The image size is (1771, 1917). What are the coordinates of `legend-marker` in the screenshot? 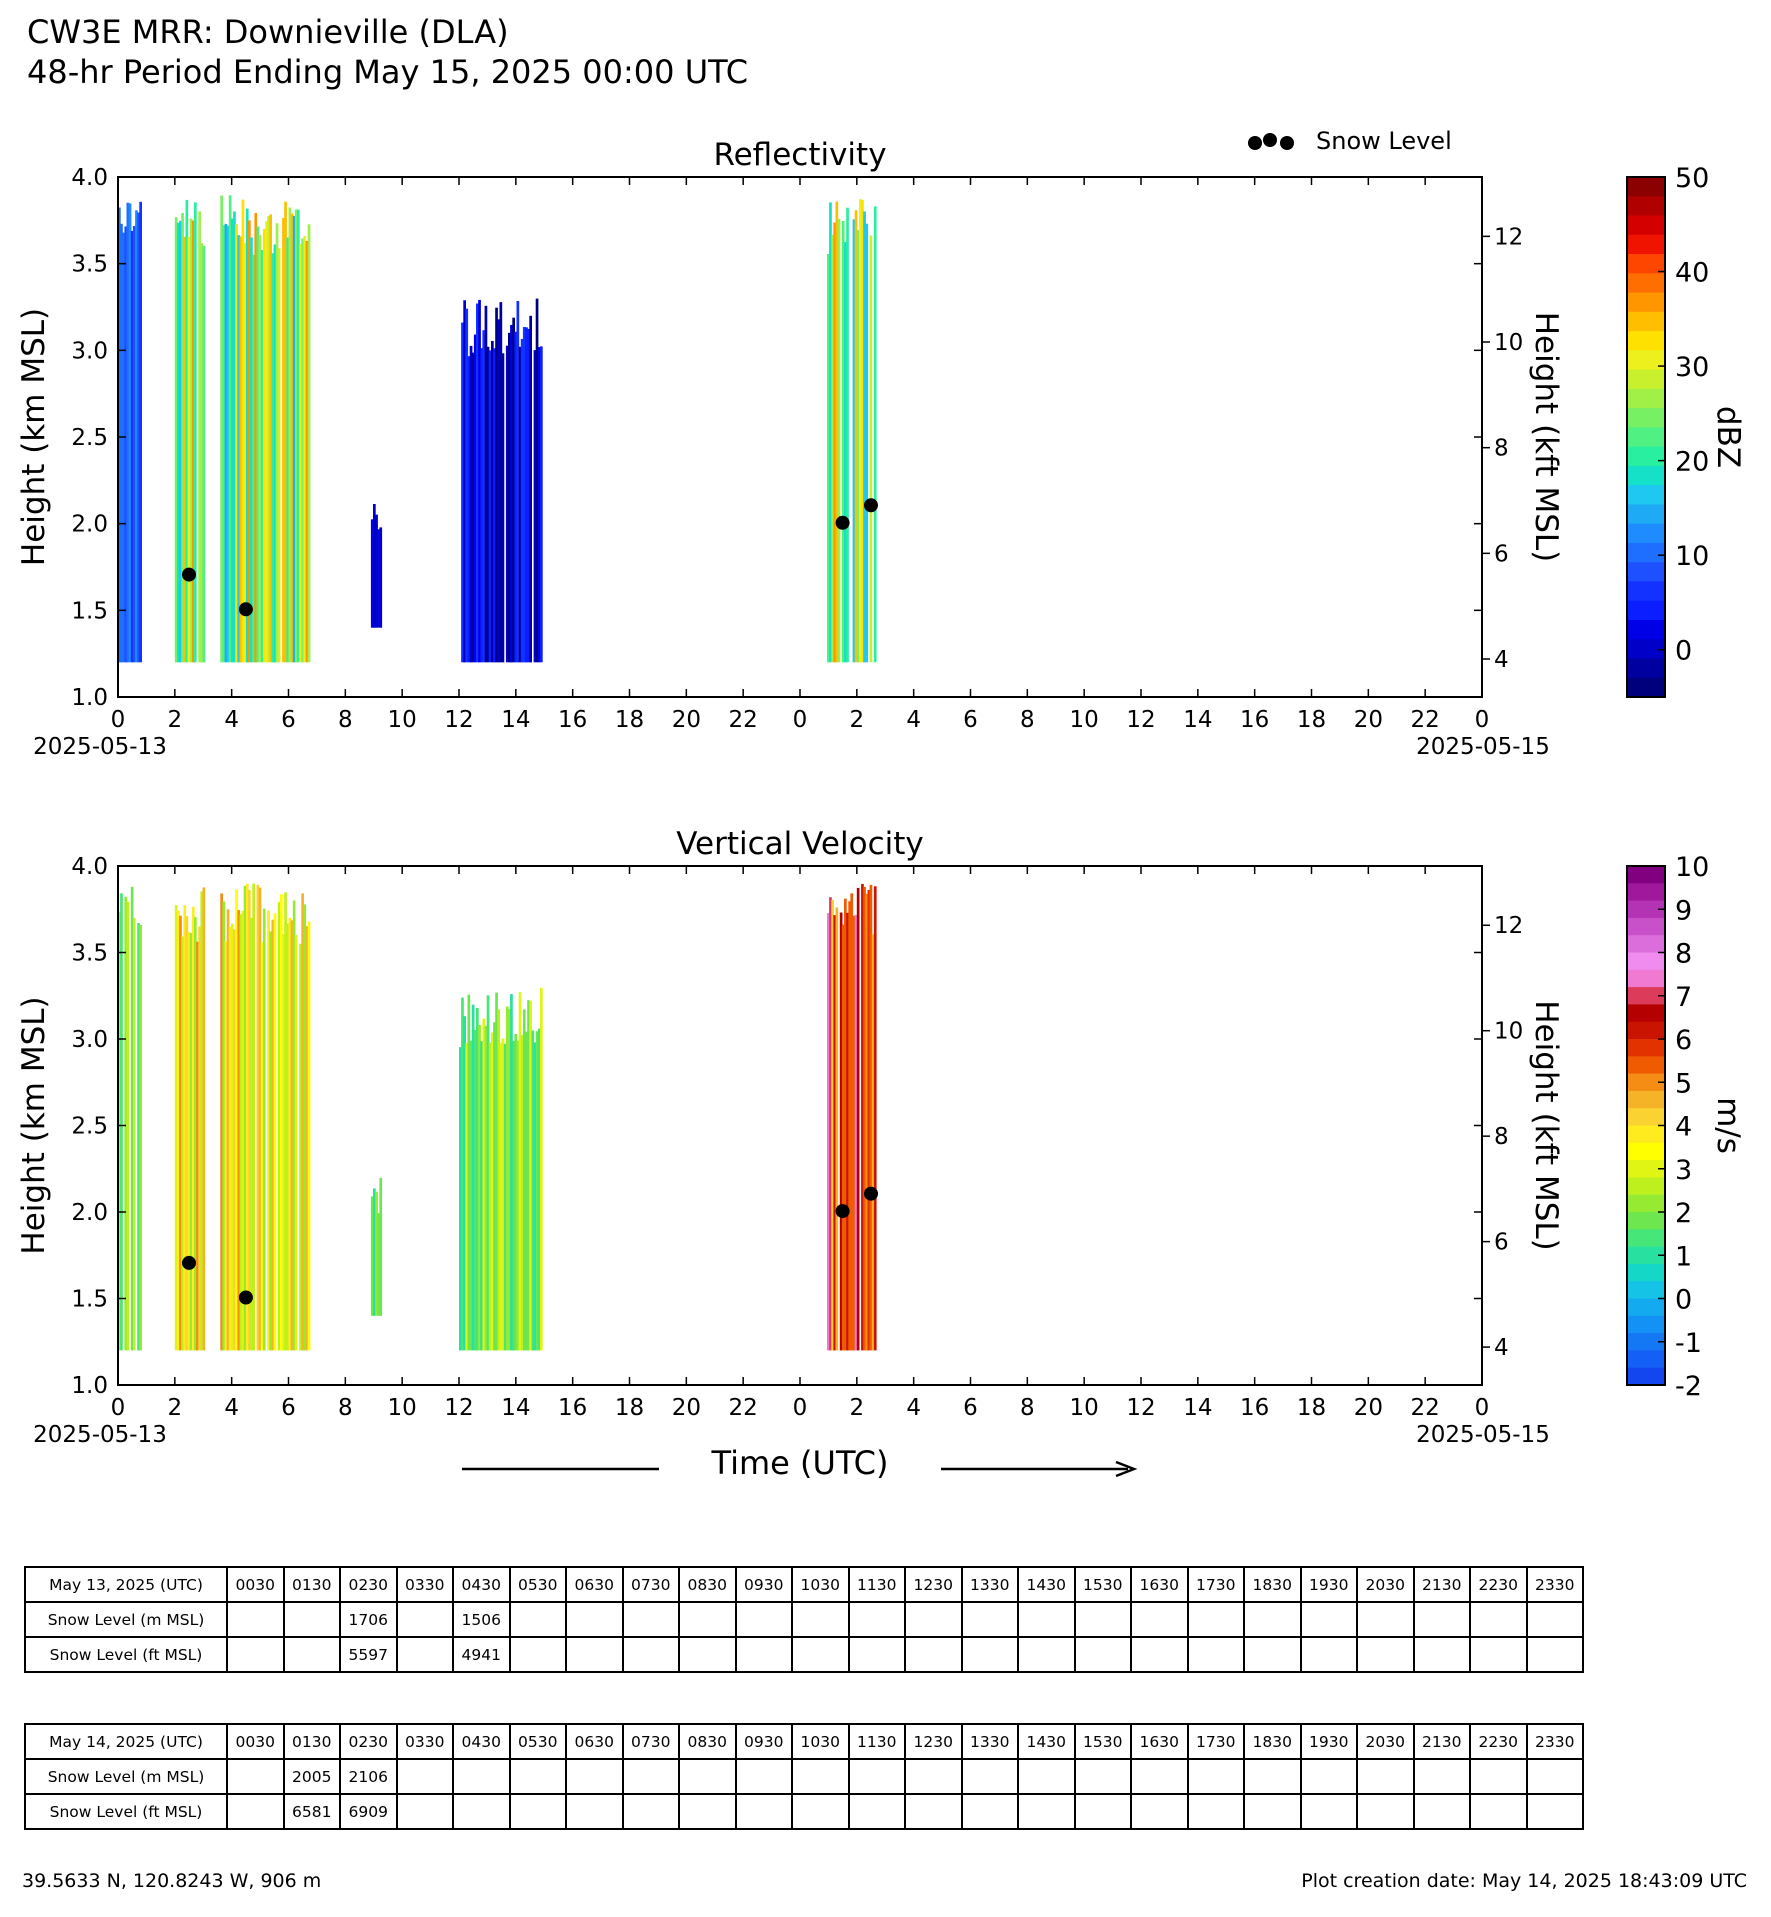 It's located at (1287, 143).